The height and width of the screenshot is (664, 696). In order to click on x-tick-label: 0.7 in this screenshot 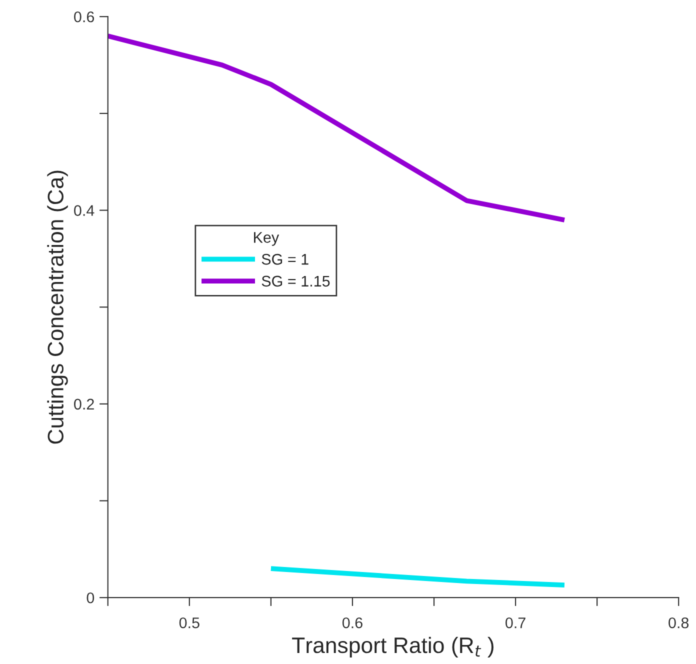, I will do `click(516, 622)`.